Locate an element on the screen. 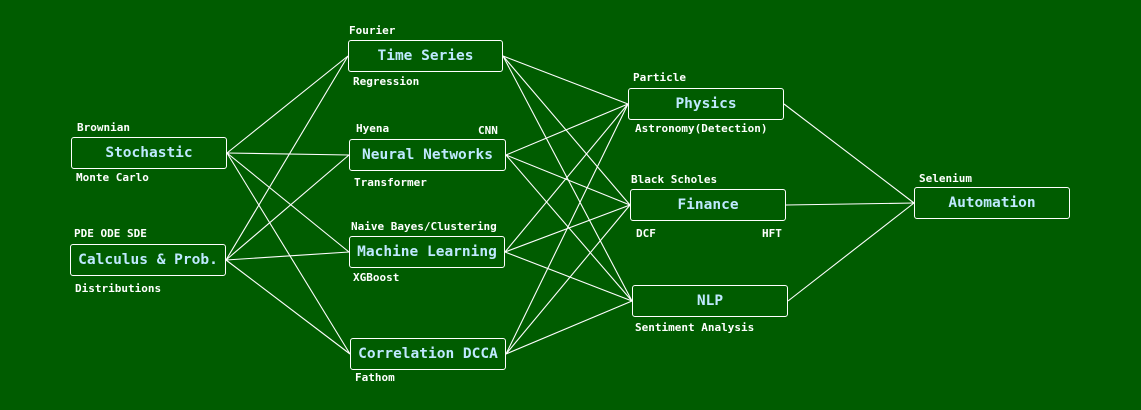 This screenshot has width=1141, height=410. edge-calculus-to-neural-networks is located at coordinates (287, 207).